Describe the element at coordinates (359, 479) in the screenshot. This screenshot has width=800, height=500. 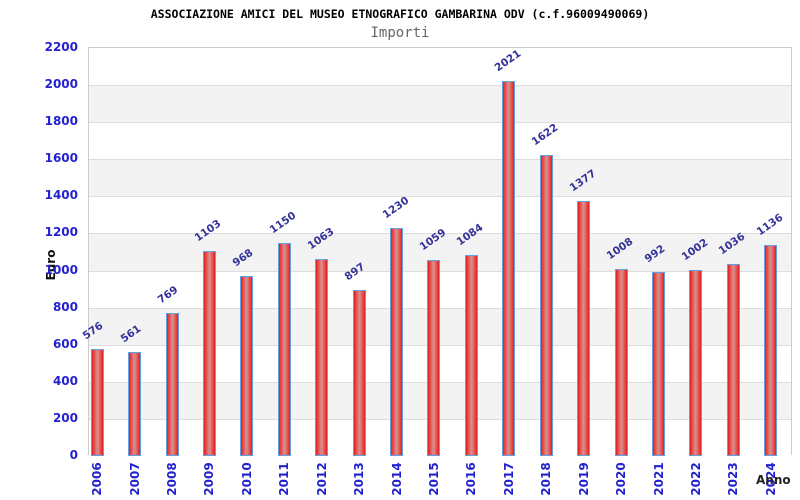
I see `x-tick-label: 2013` at that location.